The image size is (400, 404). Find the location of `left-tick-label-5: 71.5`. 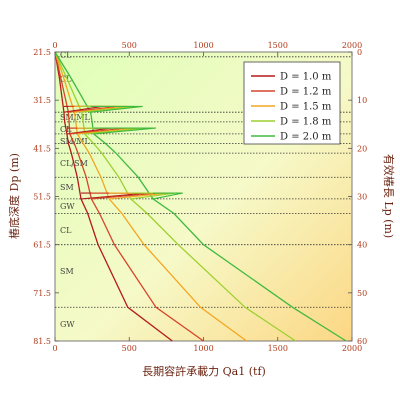

left-tick-label-5: 71.5 is located at coordinates (42, 293).